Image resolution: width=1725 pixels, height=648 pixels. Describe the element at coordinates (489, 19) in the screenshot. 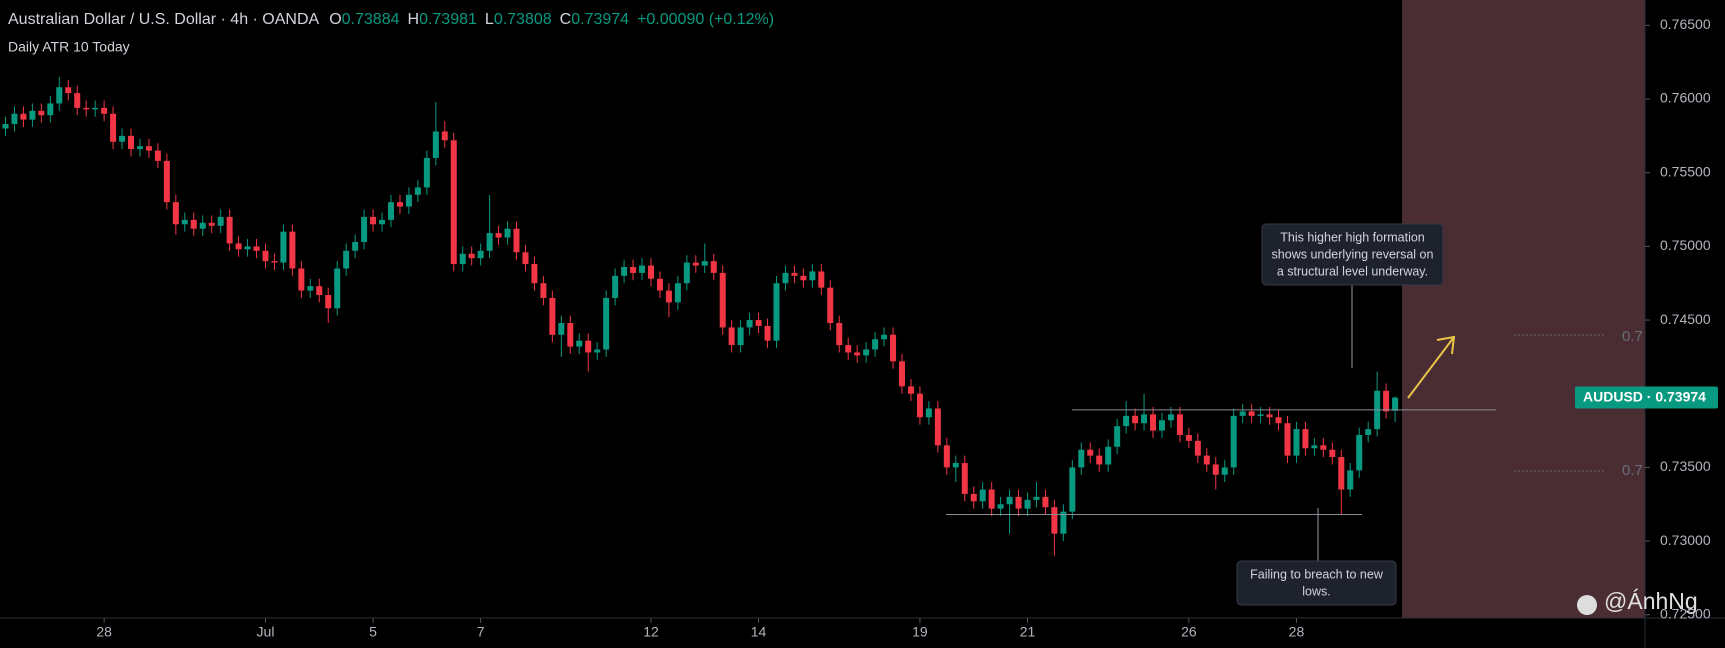

I see `field-label: L` at that location.